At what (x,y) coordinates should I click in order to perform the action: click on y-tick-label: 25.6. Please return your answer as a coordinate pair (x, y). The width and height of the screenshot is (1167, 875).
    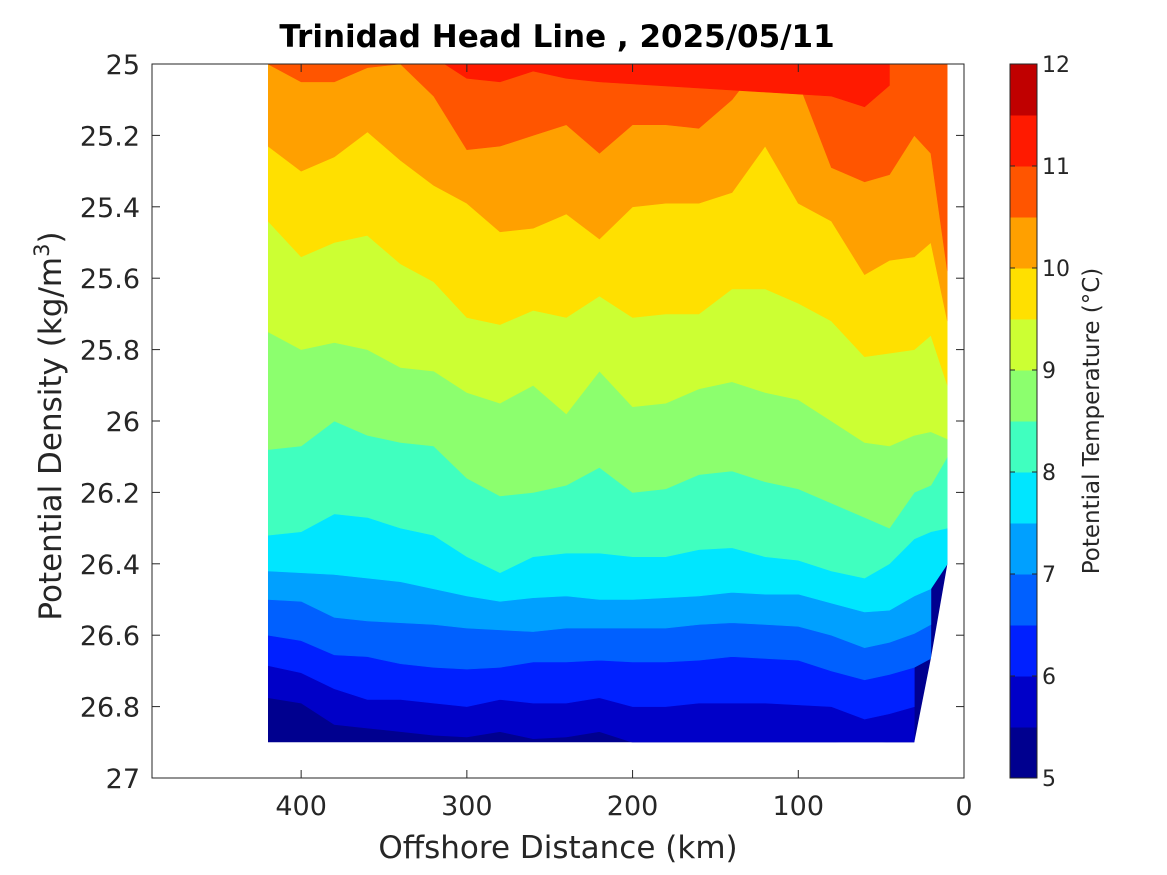
    Looking at the image, I should click on (110, 279).